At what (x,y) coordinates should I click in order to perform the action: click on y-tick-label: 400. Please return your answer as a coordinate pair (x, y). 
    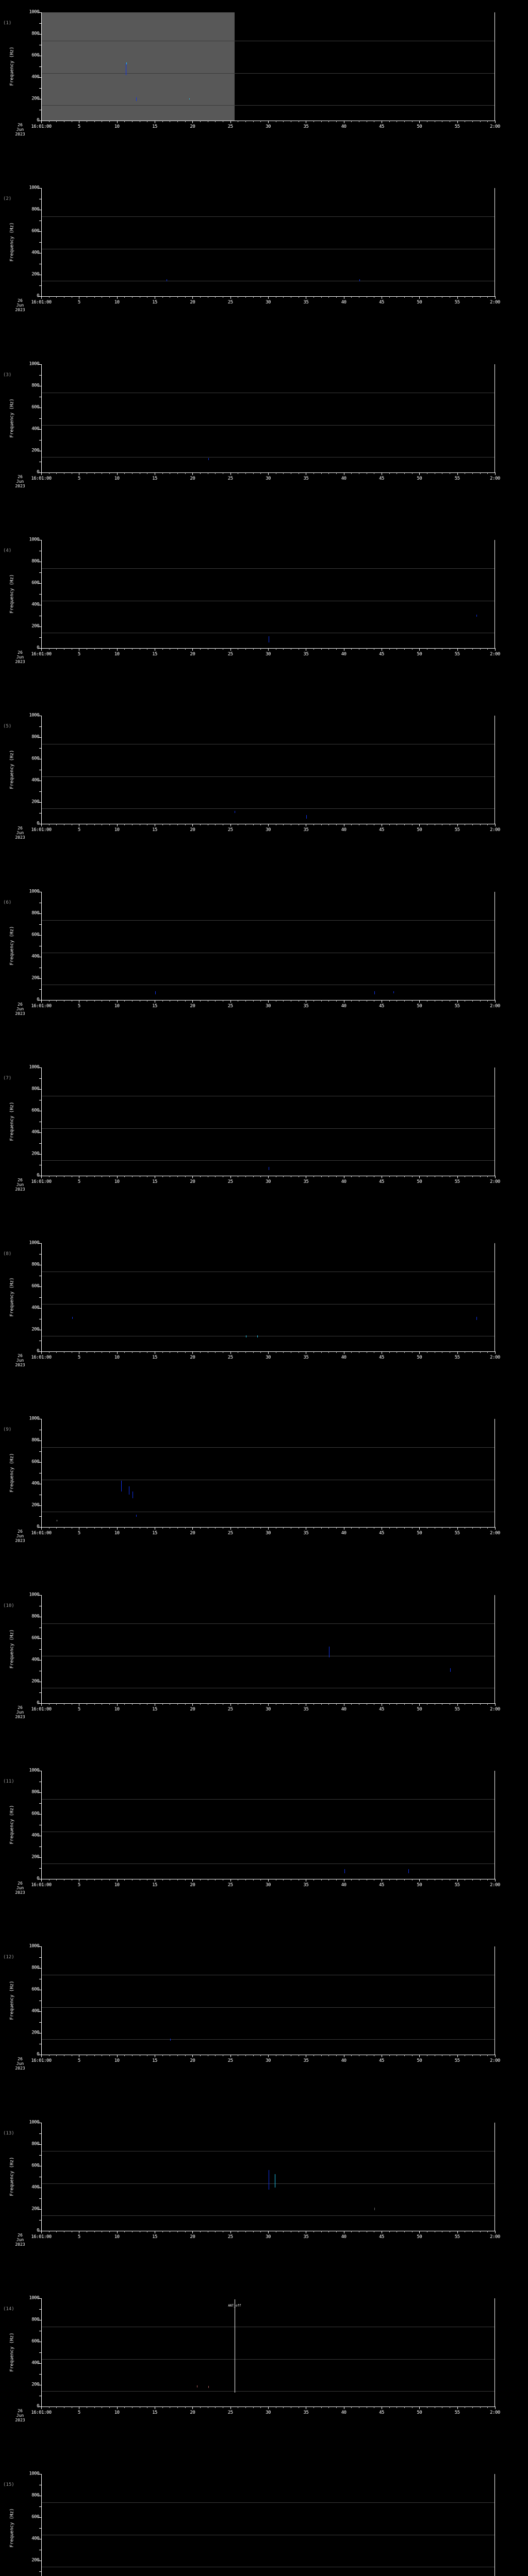
    Looking at the image, I should click on (35, 429).